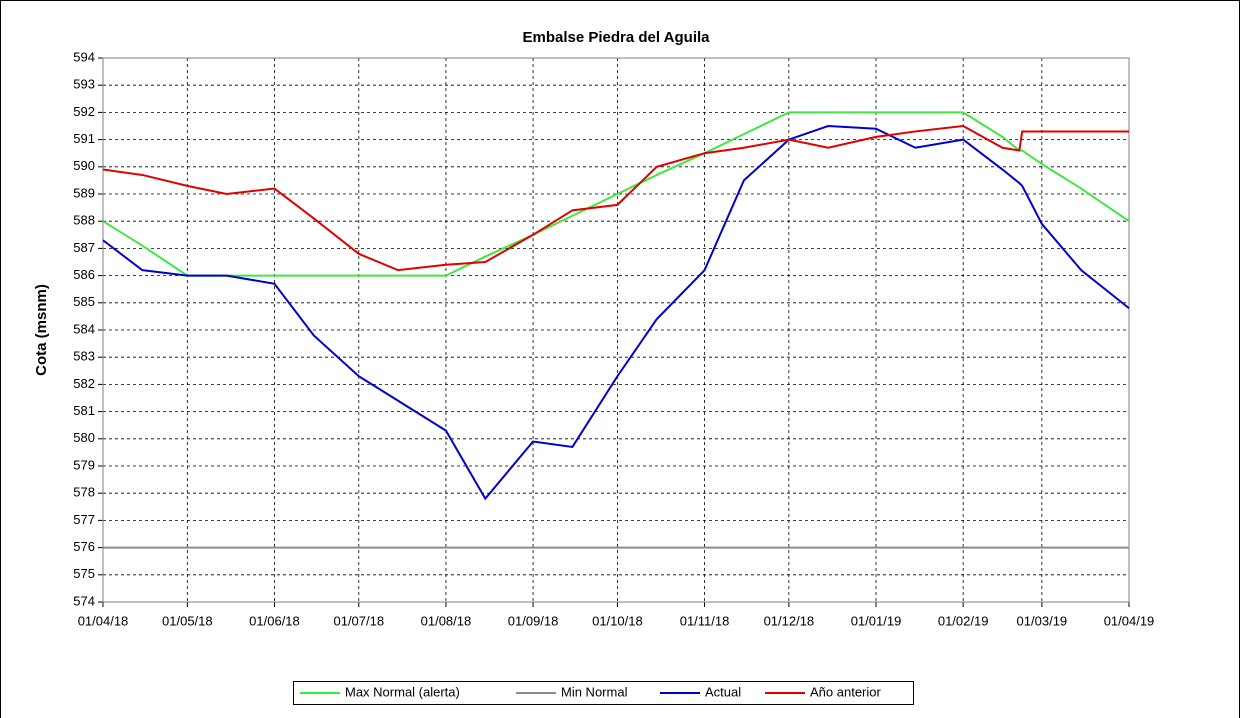 This screenshot has width=1241, height=718. I want to click on x-tick-label: 01/06/18, so click(274, 620).